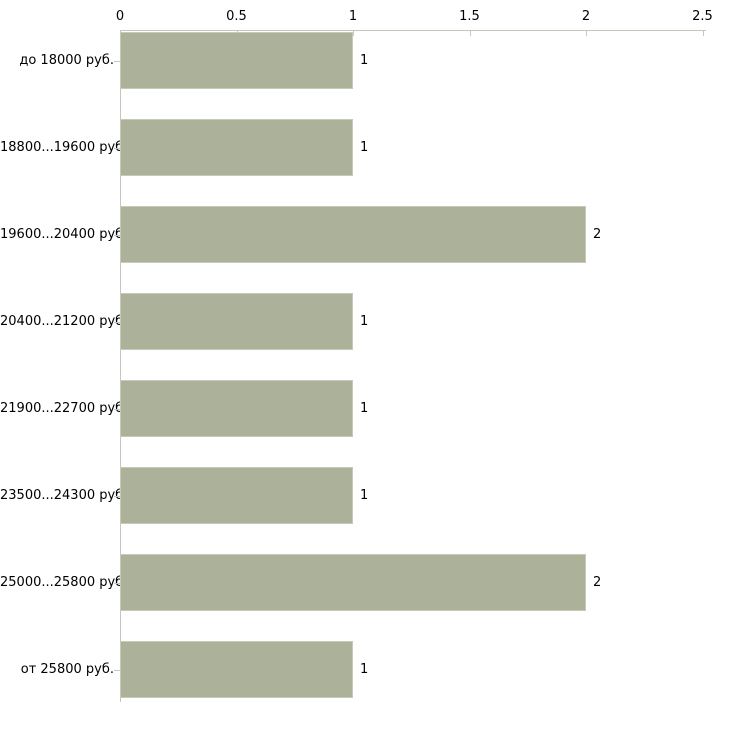  What do you see at coordinates (64, 495) in the screenshot?
I see `category-label: 23500...24300 руб.` at bounding box center [64, 495].